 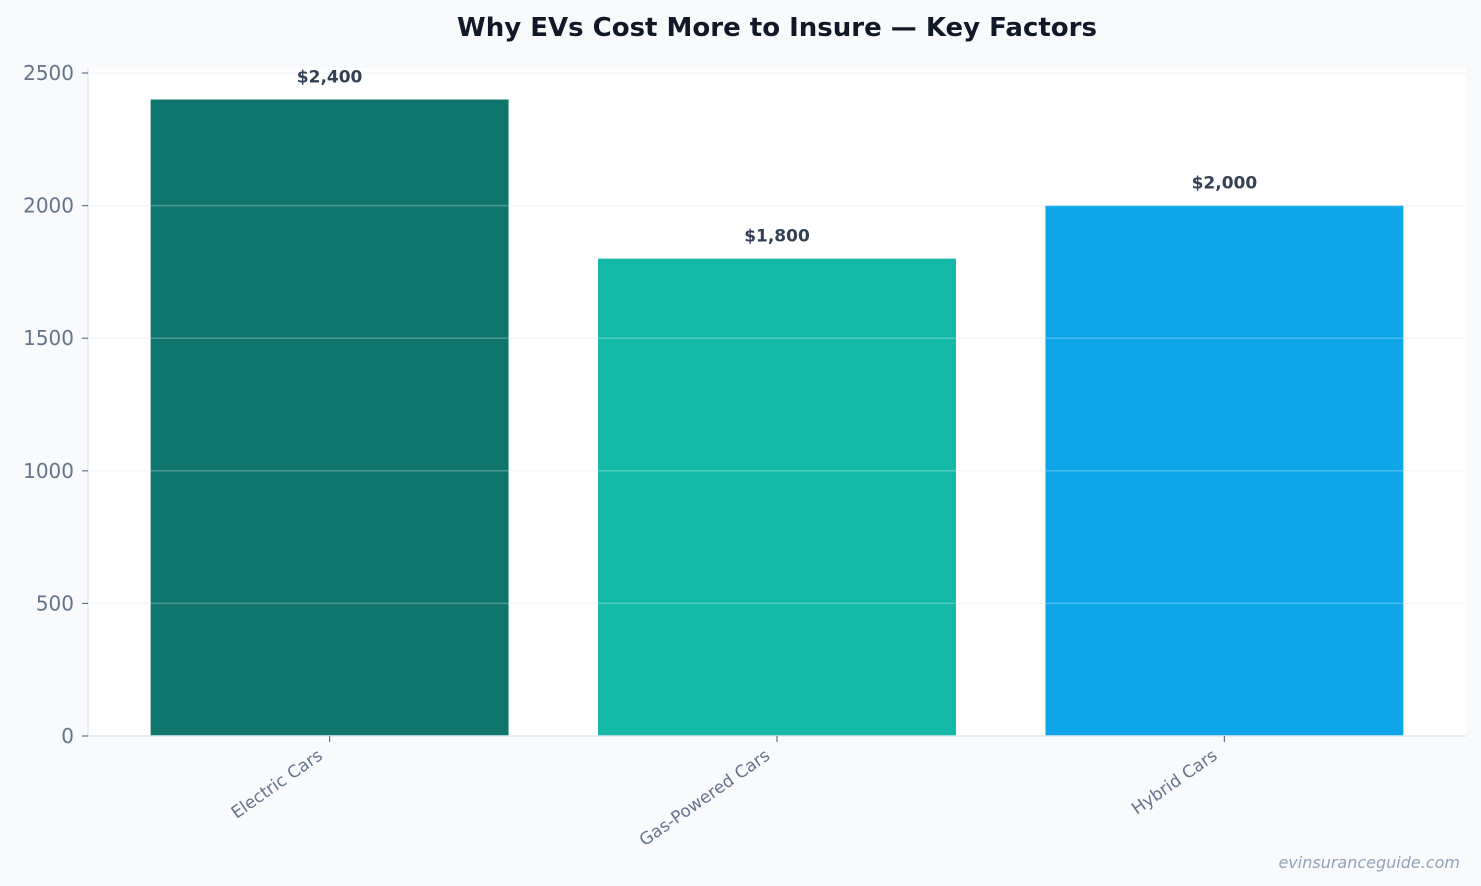 What do you see at coordinates (1174, 783) in the screenshot?
I see `x-tick-label: Hybrid Cars` at bounding box center [1174, 783].